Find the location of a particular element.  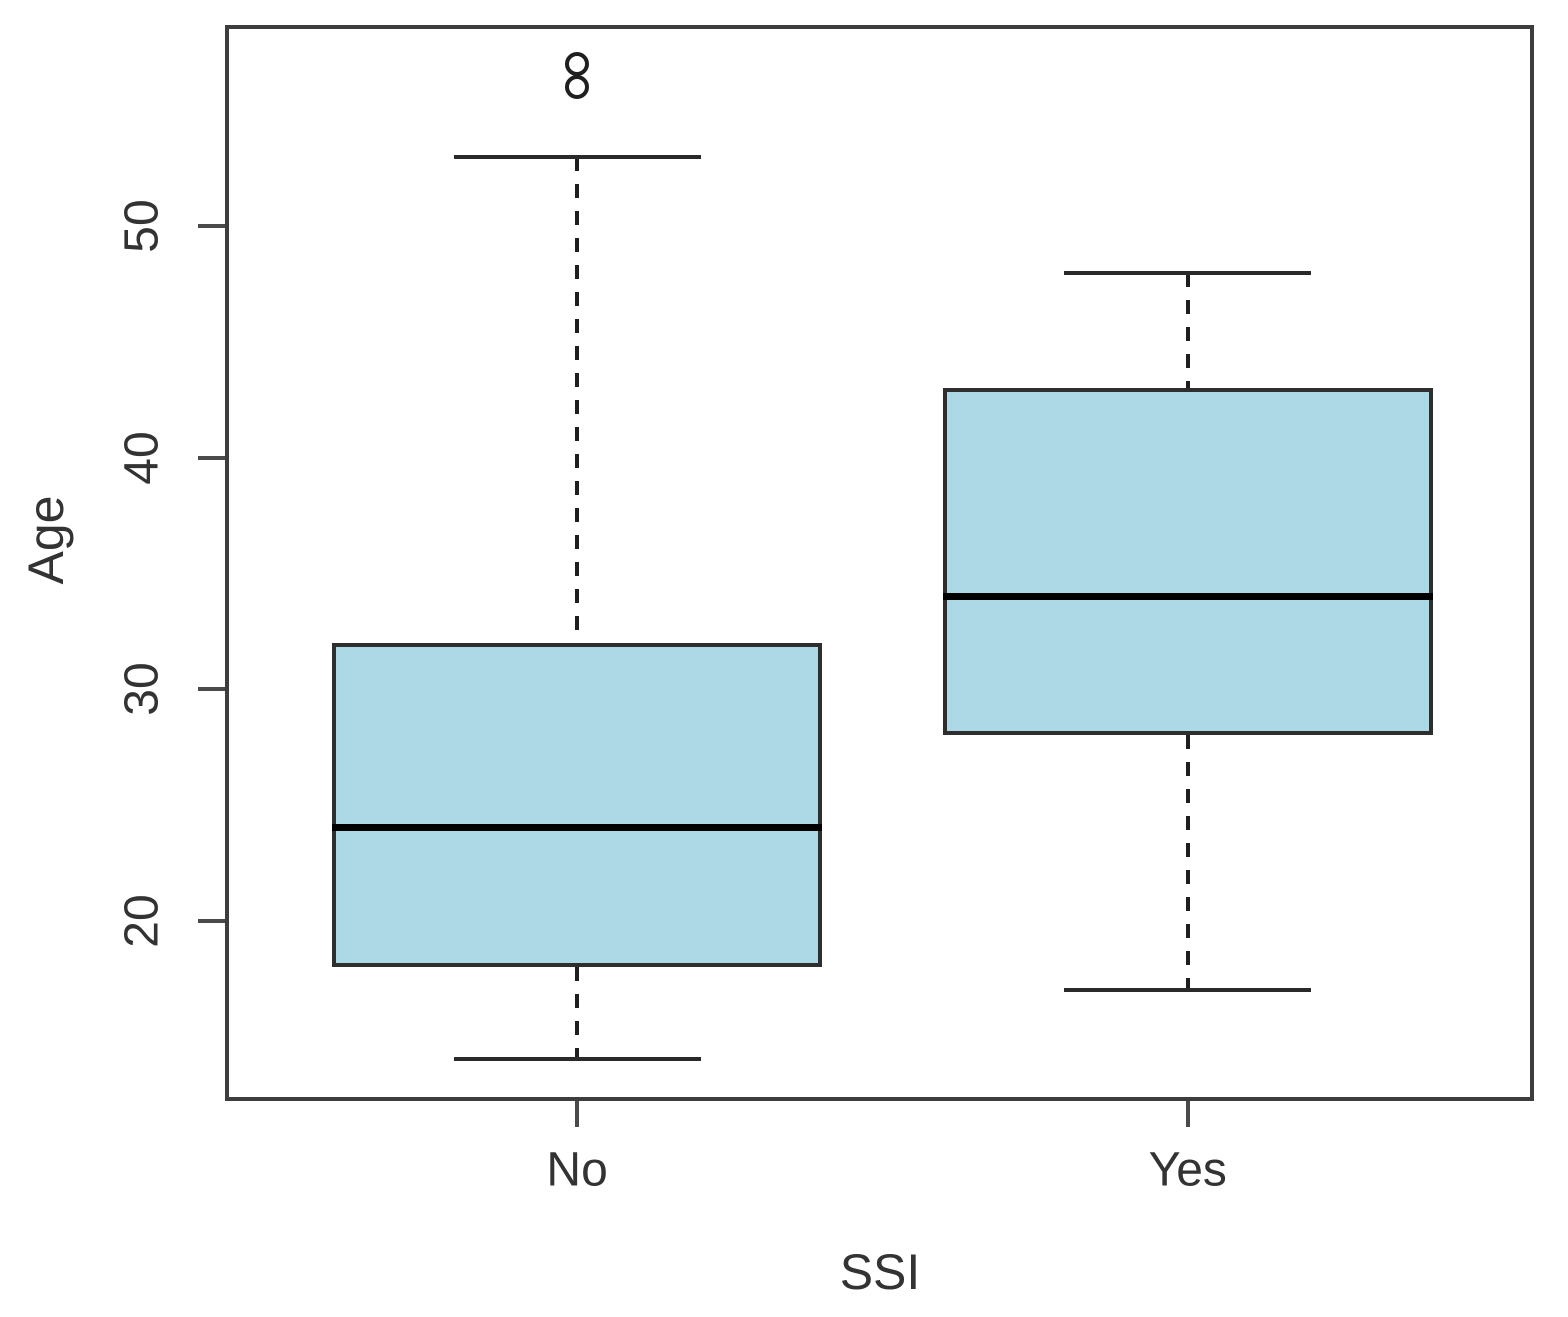

x-axis-tick-label-yes: Yes is located at coordinates (1187, 1170).